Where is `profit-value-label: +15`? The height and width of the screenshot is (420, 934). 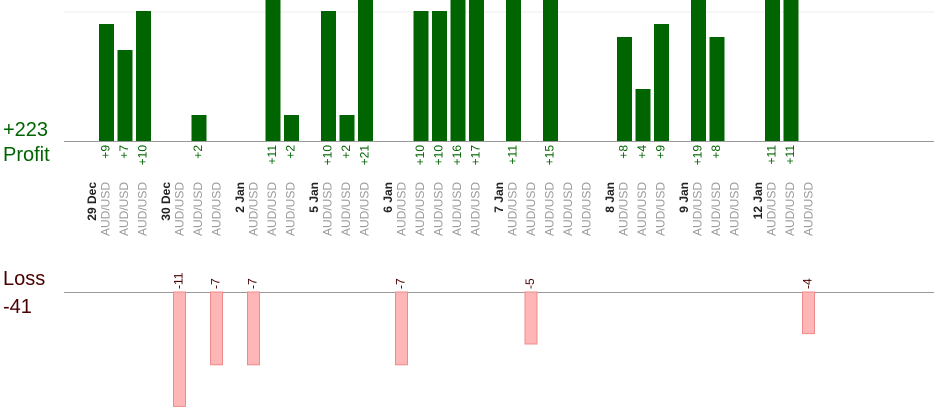
profit-value-label: +15 is located at coordinates (550, 155).